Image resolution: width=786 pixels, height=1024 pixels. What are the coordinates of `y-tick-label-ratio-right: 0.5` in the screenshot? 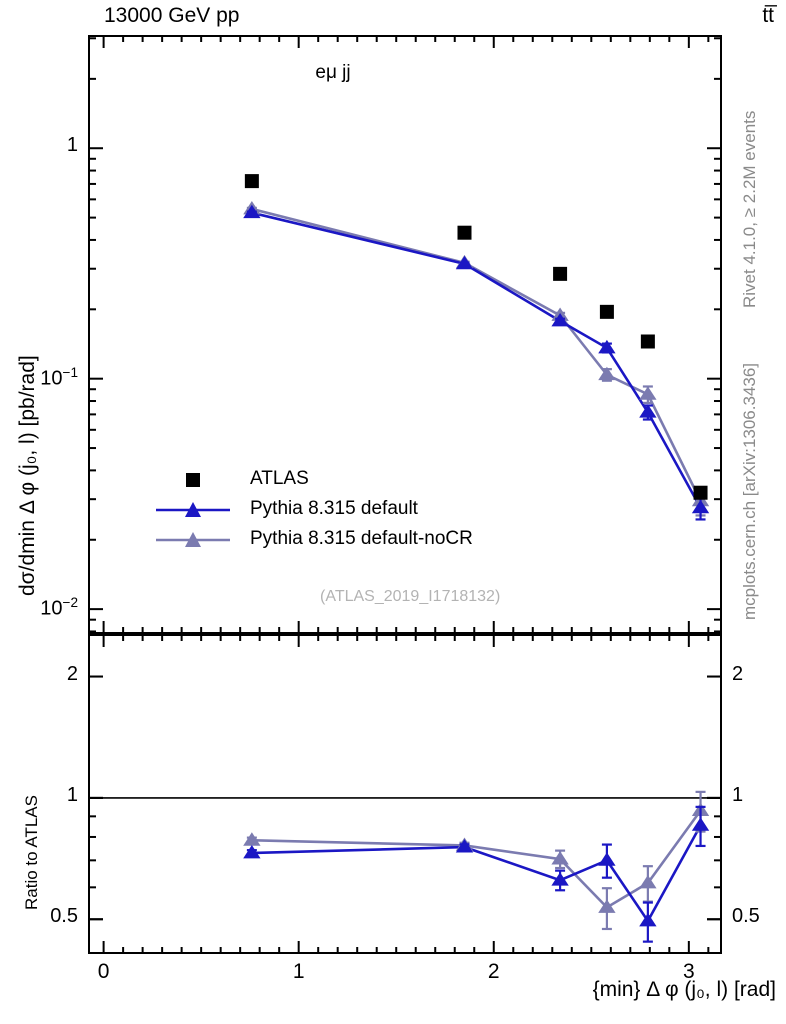 It's located at (746, 916).